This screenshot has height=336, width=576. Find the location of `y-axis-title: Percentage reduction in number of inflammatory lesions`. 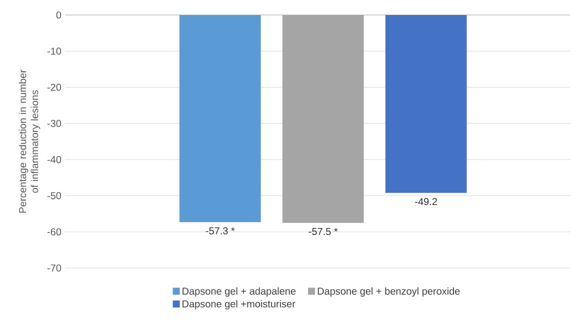

y-axis-title: Percentage reduction in number of inflammatory lesions is located at coordinates (29, 141).